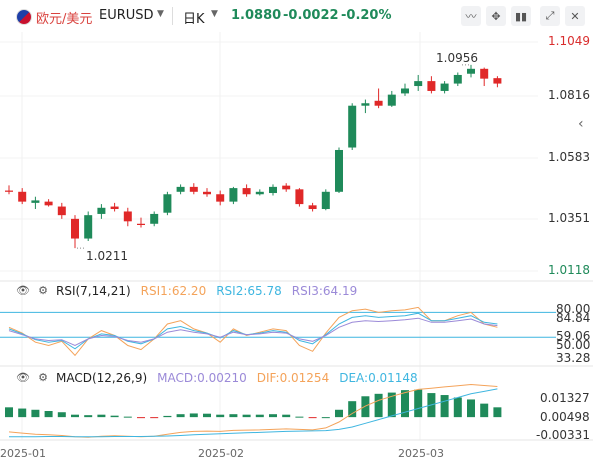  What do you see at coordinates (569, 218) in the screenshot?
I see `price-axis-label: 1.0351` at bounding box center [569, 218].